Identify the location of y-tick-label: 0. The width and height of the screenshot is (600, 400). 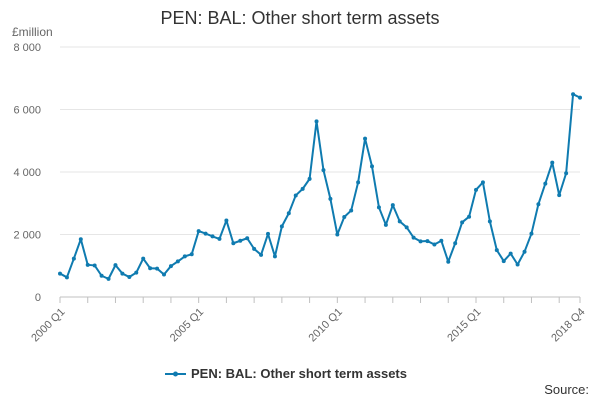
(38, 298).